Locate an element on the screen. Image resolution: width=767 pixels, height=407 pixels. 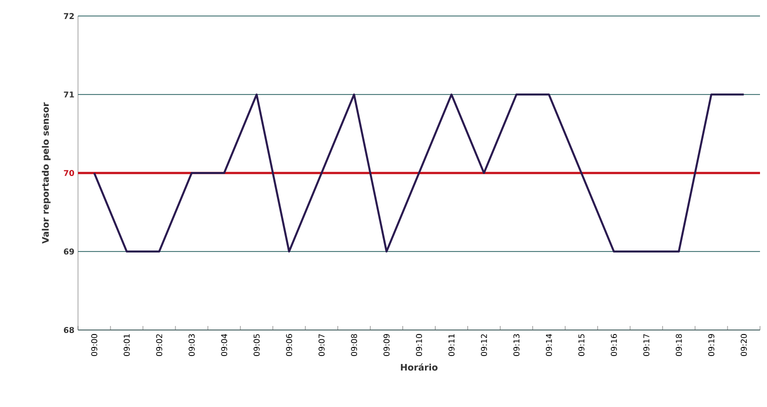
x-axis-title: Horário is located at coordinates (419, 367).